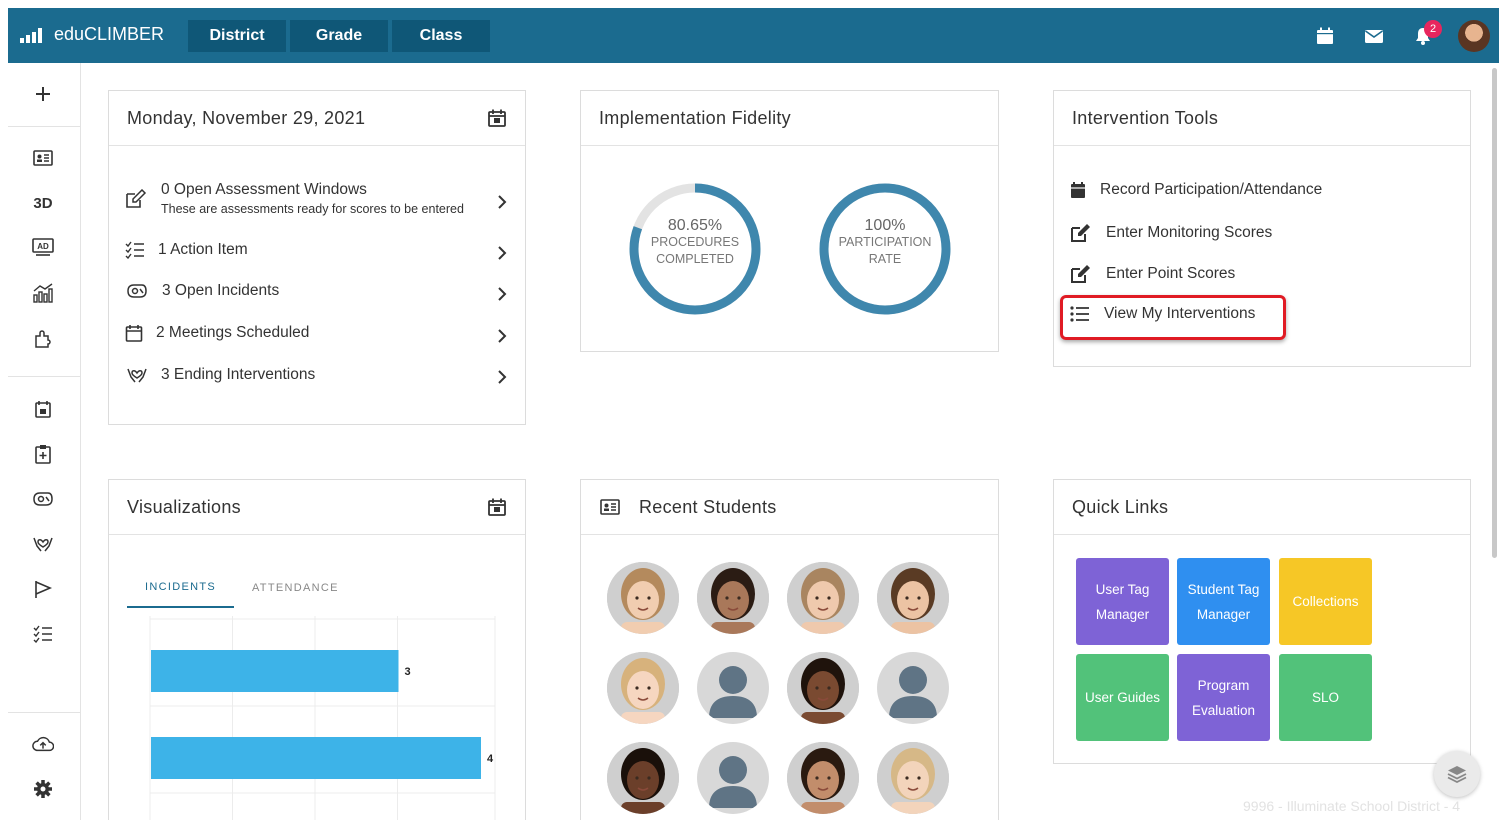 The image size is (1507, 827). I want to click on ring-label-line1: PARTICIPATION, so click(885, 242).